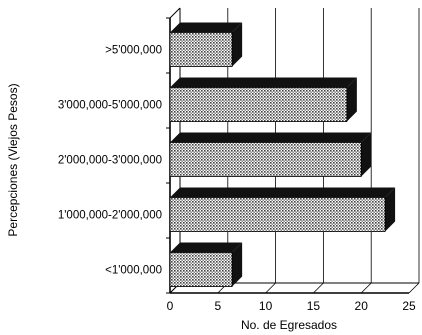 The height and width of the screenshot is (335, 422). Describe the element at coordinates (314, 306) in the screenshot. I see `x-tick-label: 15` at that location.